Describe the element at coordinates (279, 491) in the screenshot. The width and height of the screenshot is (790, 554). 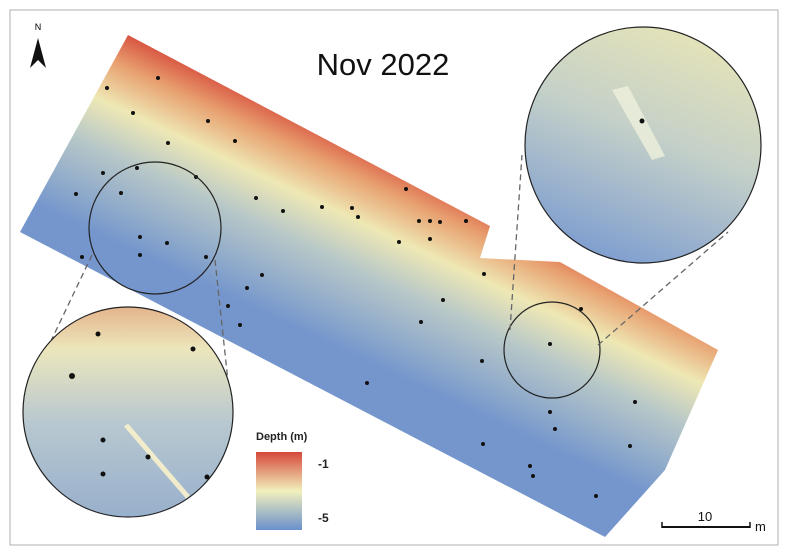
I see `legend-ramp` at that location.